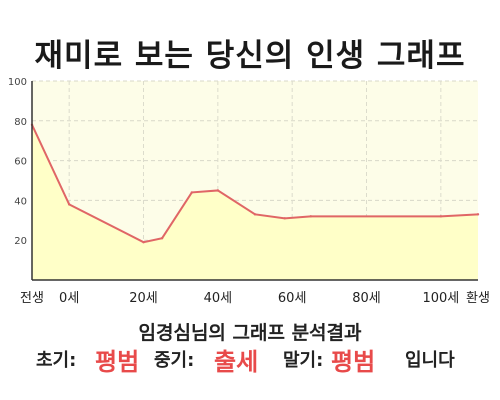 The image size is (500, 400). I want to click on x-tick-label: 40세, so click(218, 298).